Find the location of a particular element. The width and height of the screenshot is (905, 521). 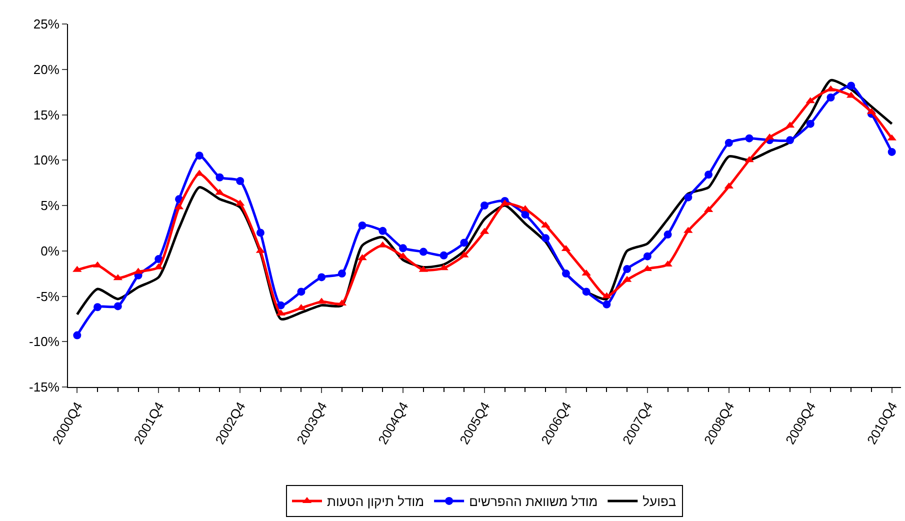

legend-label: בפועל is located at coordinates (659, 502).